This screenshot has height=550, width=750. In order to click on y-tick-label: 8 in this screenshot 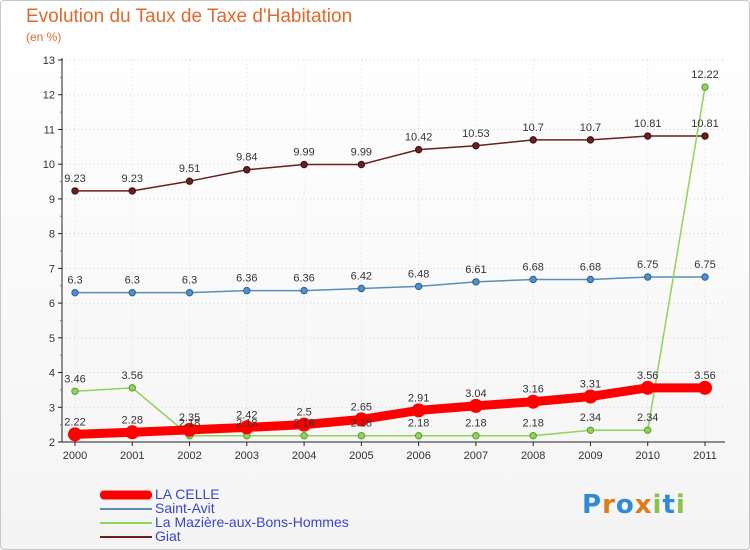, I will do `click(52, 235)`.